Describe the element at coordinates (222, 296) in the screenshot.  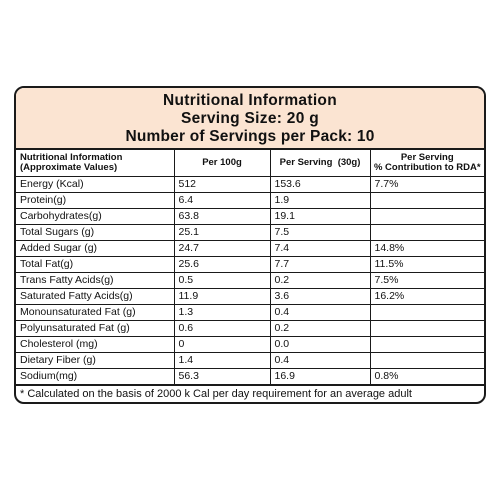
I see `per-100g-cell: 11.9` at that location.